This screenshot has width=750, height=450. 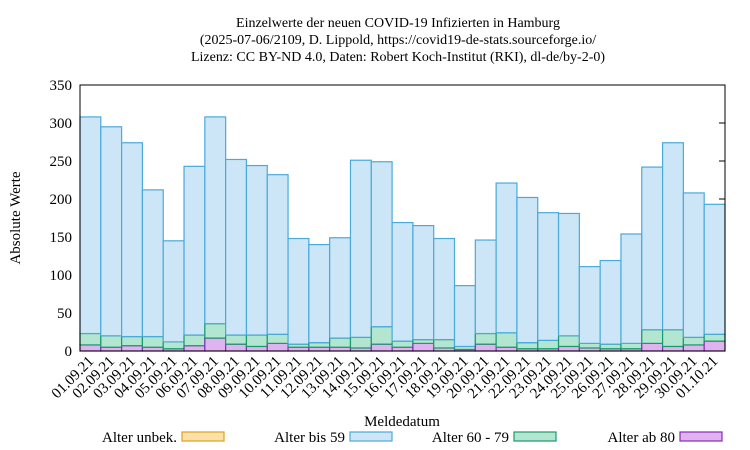 I want to click on y-tick-label: 250, so click(x=61, y=162).